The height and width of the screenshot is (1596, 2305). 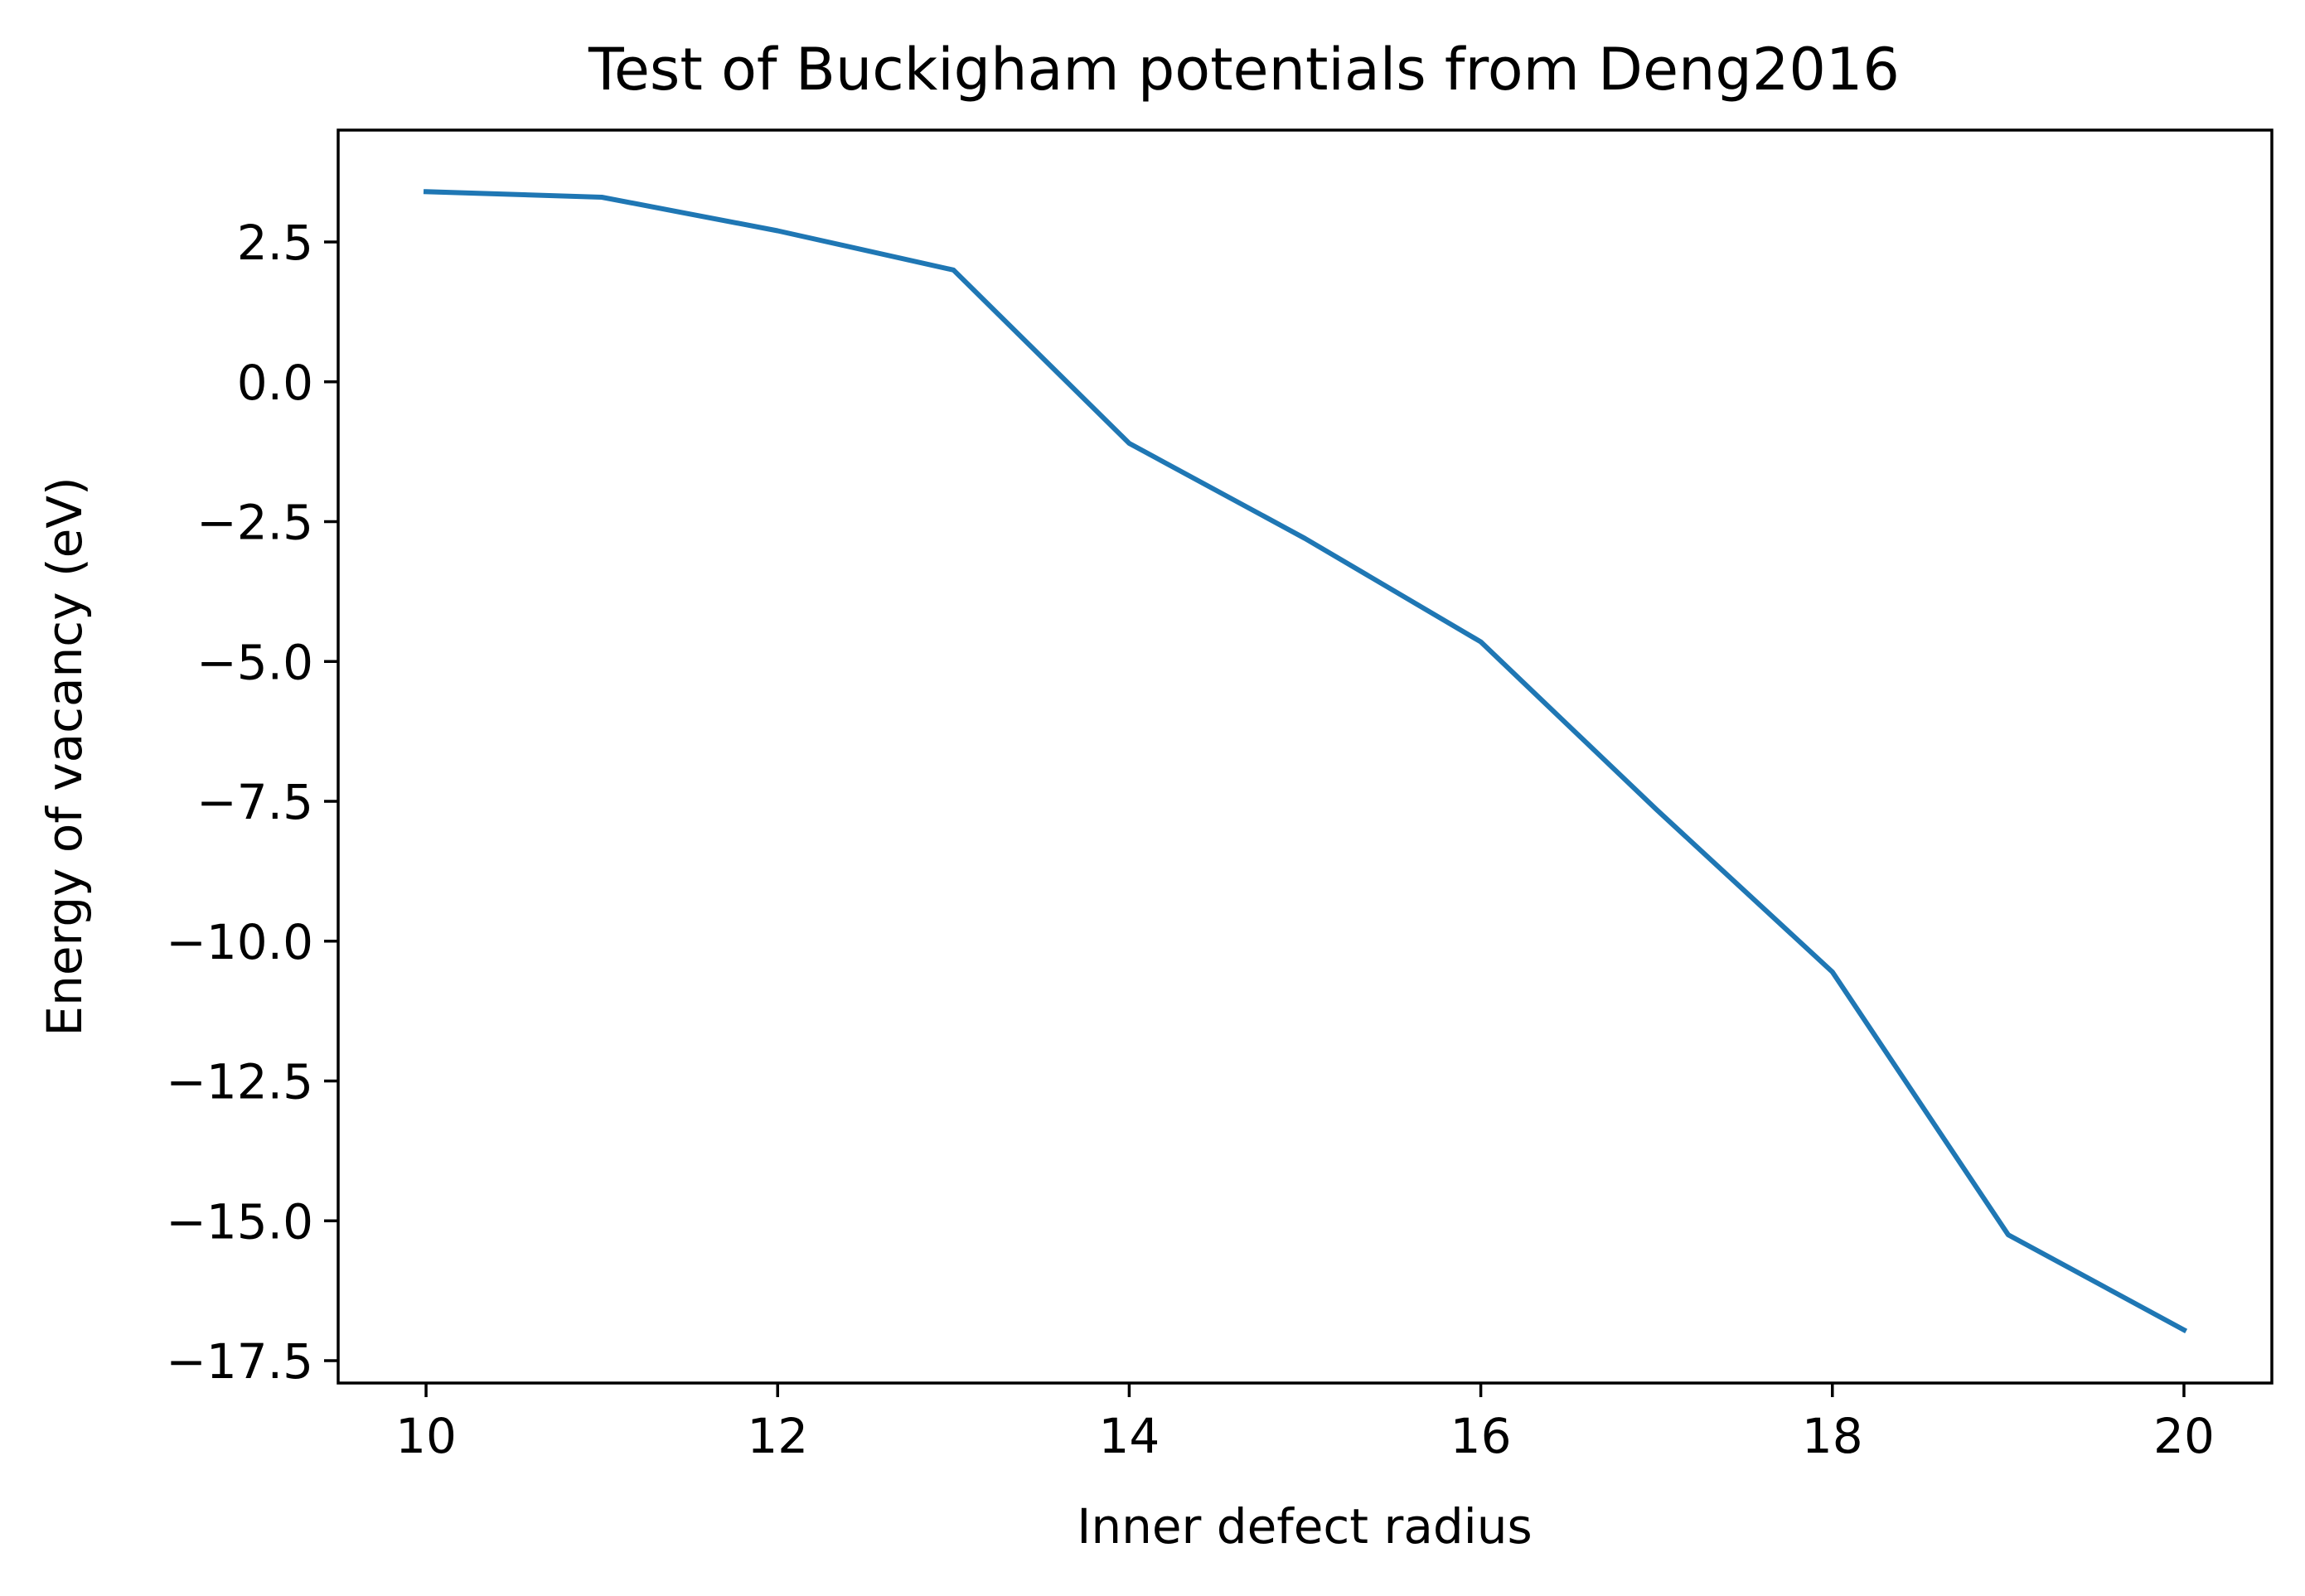 I want to click on x-tick-label: 14, so click(x=1130, y=1436).